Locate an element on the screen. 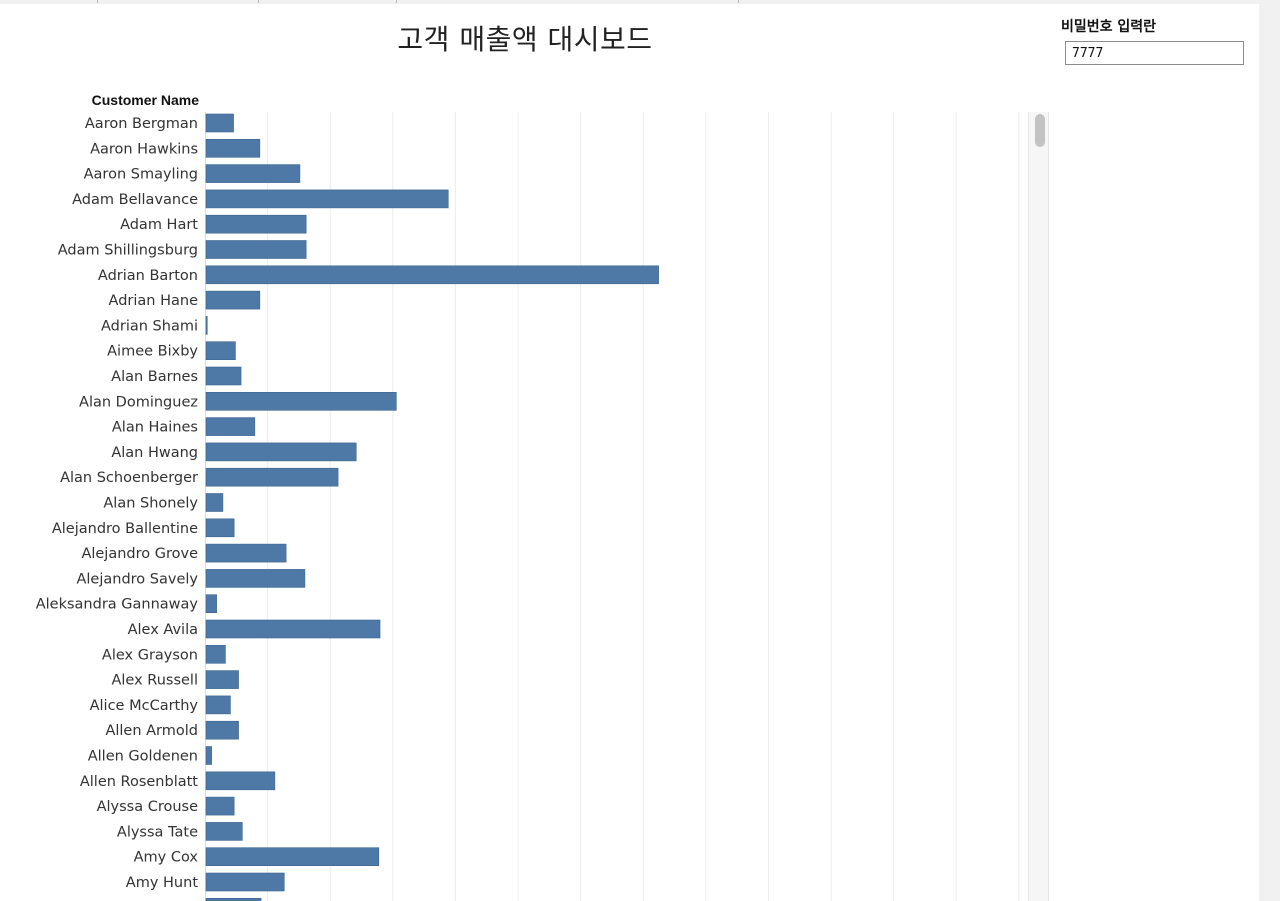 The image size is (1280, 901). customer-name-label: Alejandro Grove is located at coordinates (139, 554).